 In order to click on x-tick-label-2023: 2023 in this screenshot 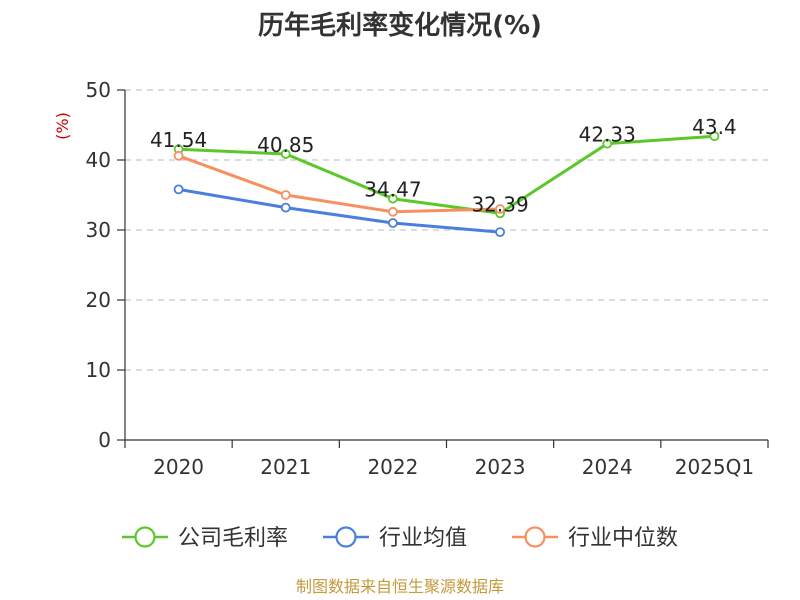, I will do `click(500, 467)`.